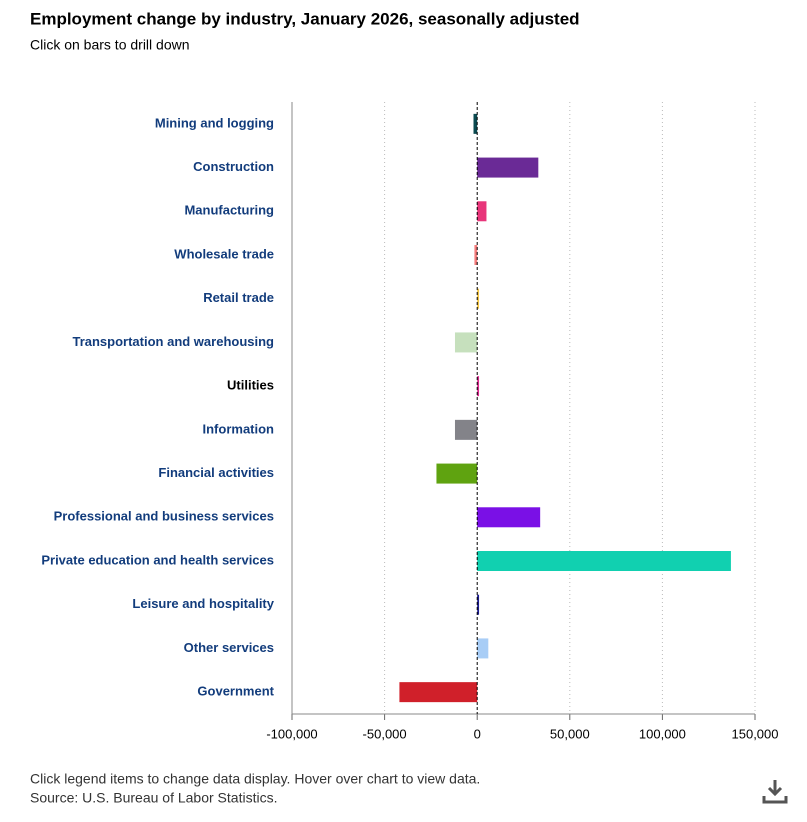 The image size is (807, 822). What do you see at coordinates (755, 733) in the screenshot?
I see `x-tick-label: 150,000` at bounding box center [755, 733].